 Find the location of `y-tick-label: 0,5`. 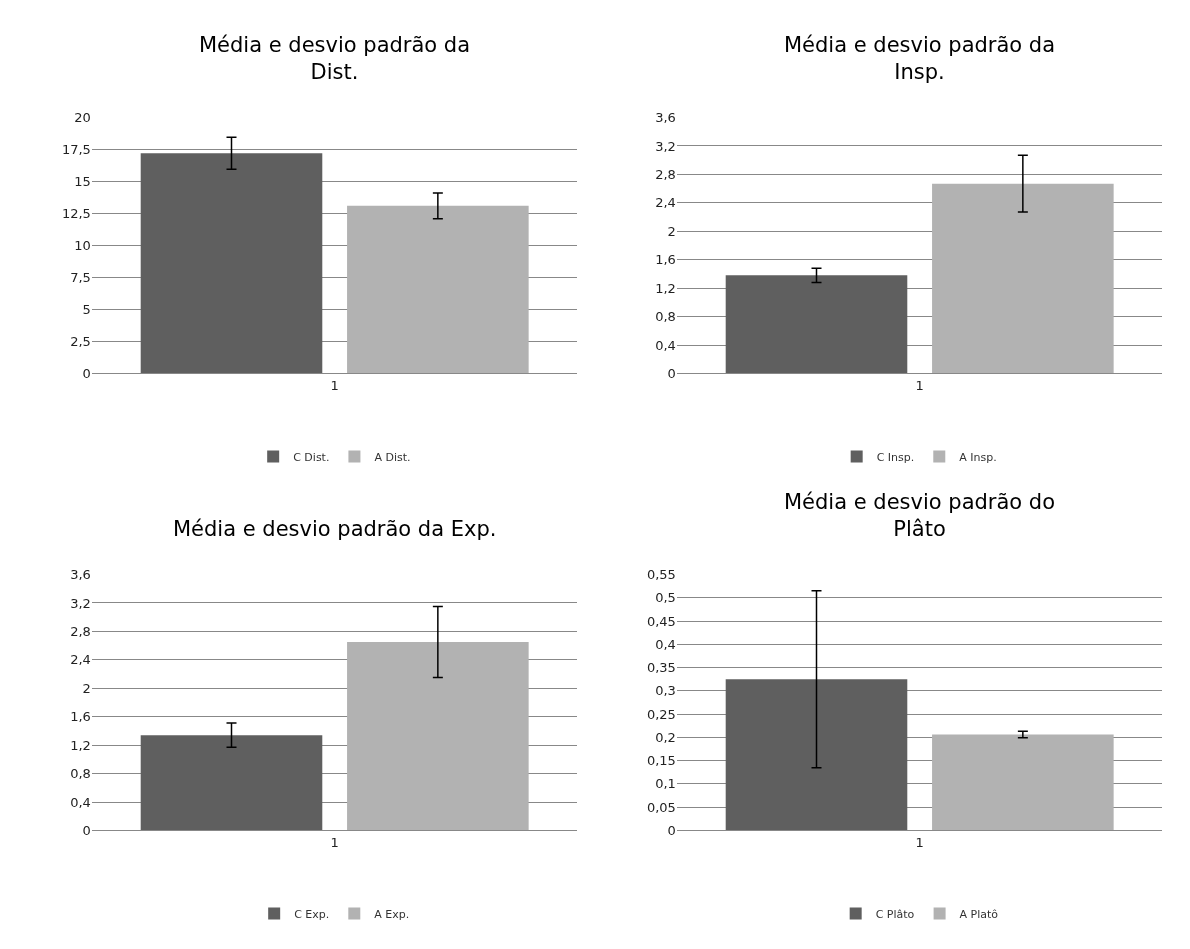

y-tick-label: 0,5 is located at coordinates (665, 598).